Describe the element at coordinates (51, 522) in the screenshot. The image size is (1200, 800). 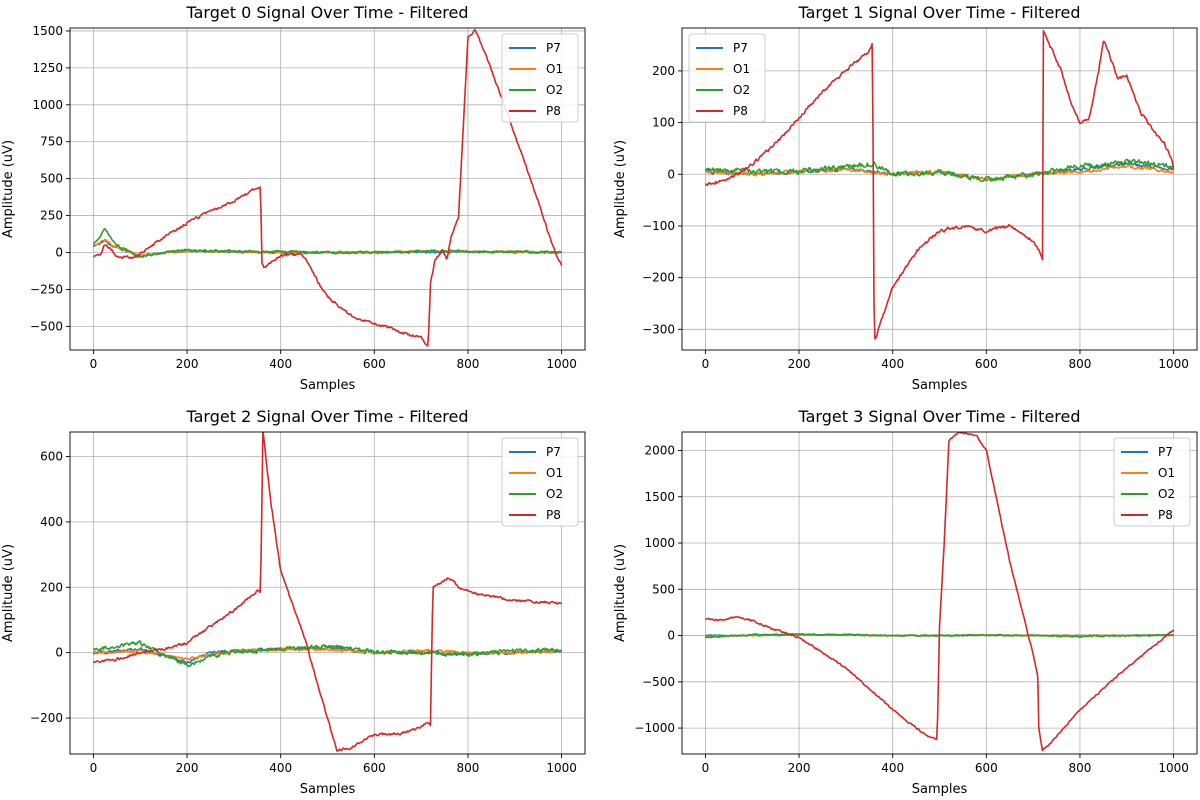
I see `y-tick-label: 400` at that location.